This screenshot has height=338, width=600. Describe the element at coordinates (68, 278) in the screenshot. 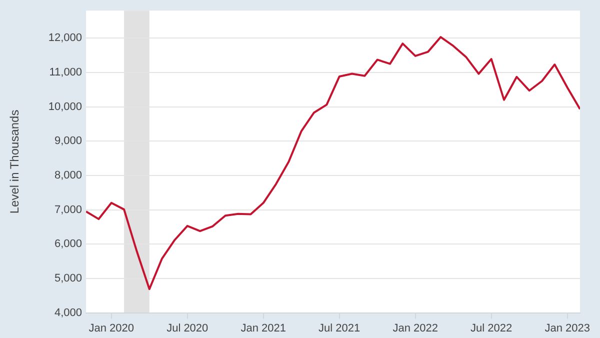

I see `y-tick-label: 5,000` at that location.